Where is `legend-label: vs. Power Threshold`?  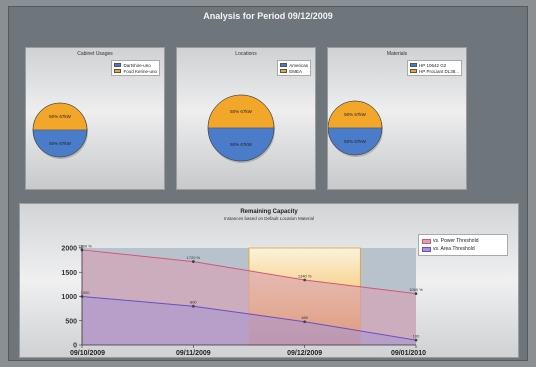 legend-label: vs. Power Threshold is located at coordinates (456, 241).